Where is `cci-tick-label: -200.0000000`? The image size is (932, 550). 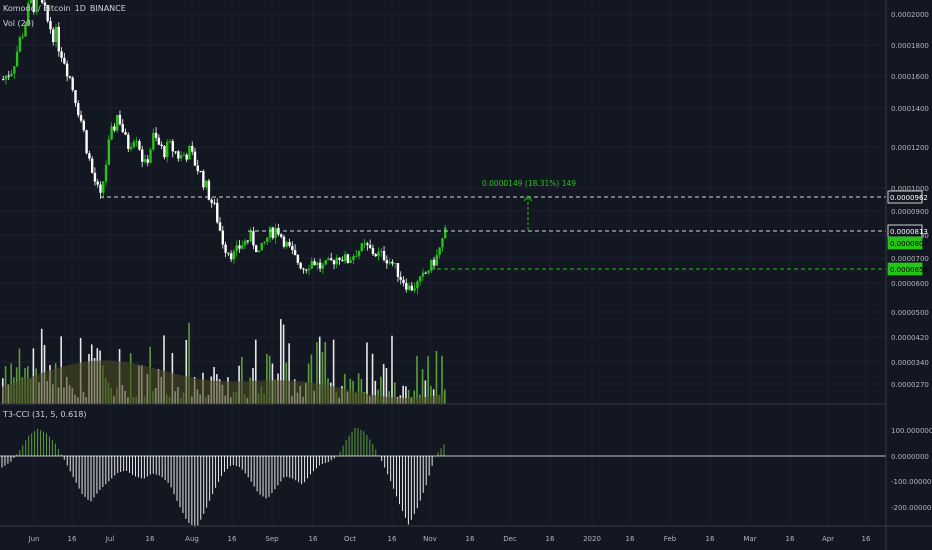
cci-tick-label: -200.0000000 is located at coordinates (911, 508).